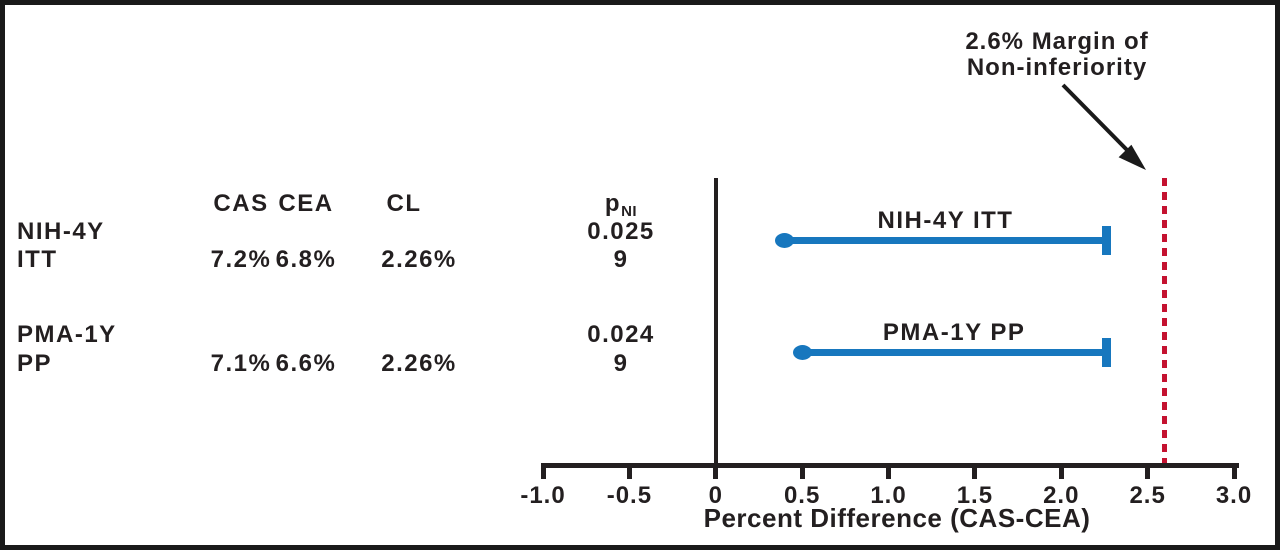  I want to click on x-axis-tick-label: -0.5, so click(629, 495).